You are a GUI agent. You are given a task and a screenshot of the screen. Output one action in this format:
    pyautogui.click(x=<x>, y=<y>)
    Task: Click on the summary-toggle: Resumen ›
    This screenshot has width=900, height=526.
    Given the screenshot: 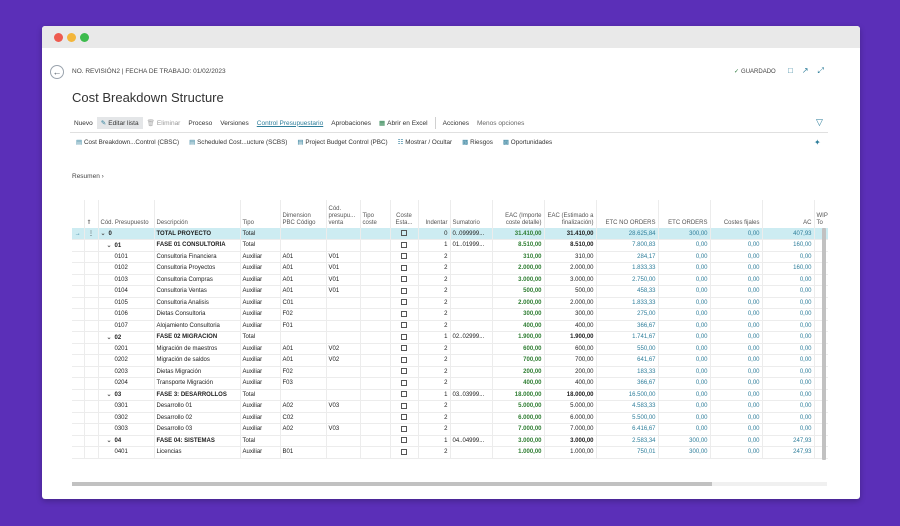 What is the action you would take?
    pyautogui.click(x=88, y=176)
    